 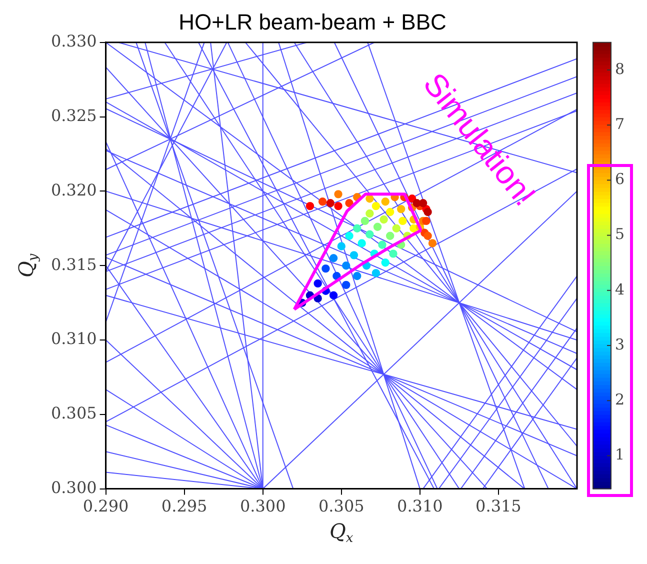 I want to click on color-bar-label: 7, so click(x=620, y=123).